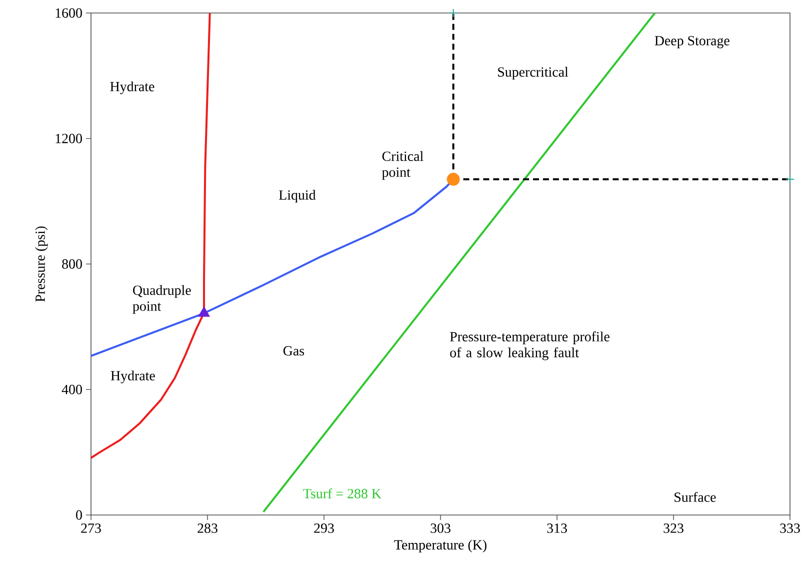  I want to click on x-axis-title: Temperature (K), so click(440, 546).